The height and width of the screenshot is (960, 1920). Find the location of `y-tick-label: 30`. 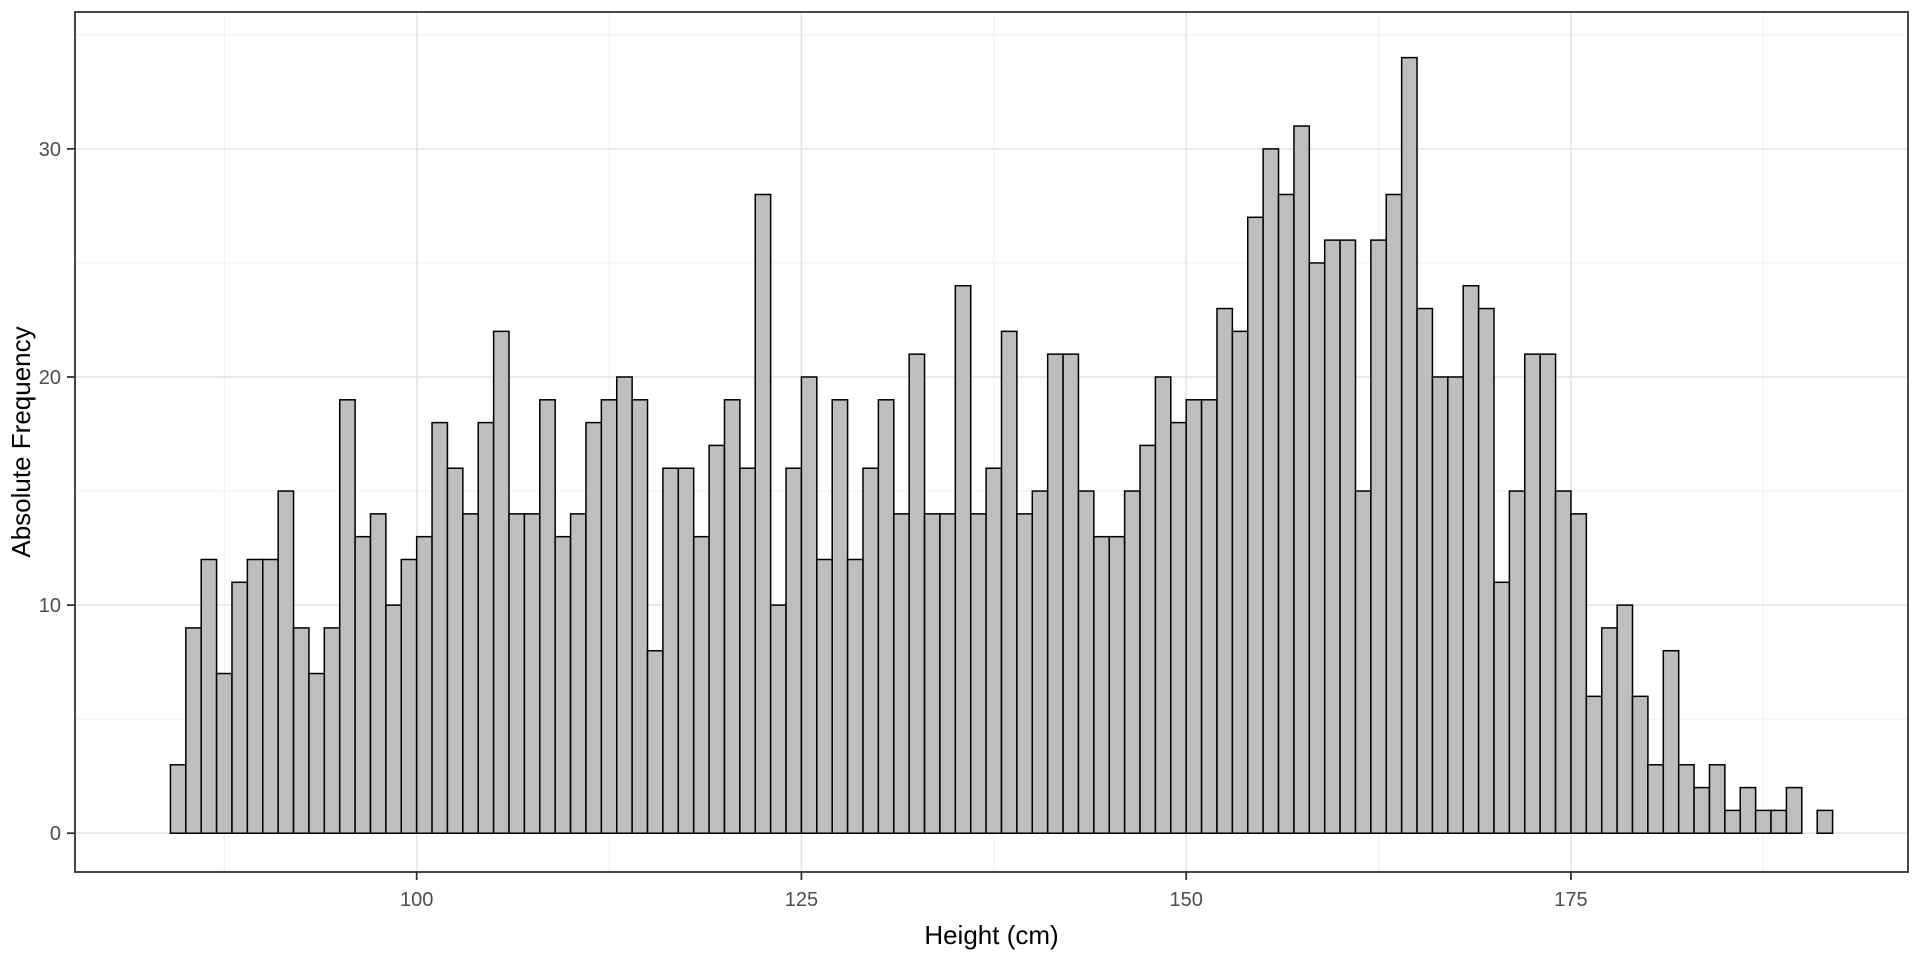

y-tick-label: 30 is located at coordinates (50, 150).